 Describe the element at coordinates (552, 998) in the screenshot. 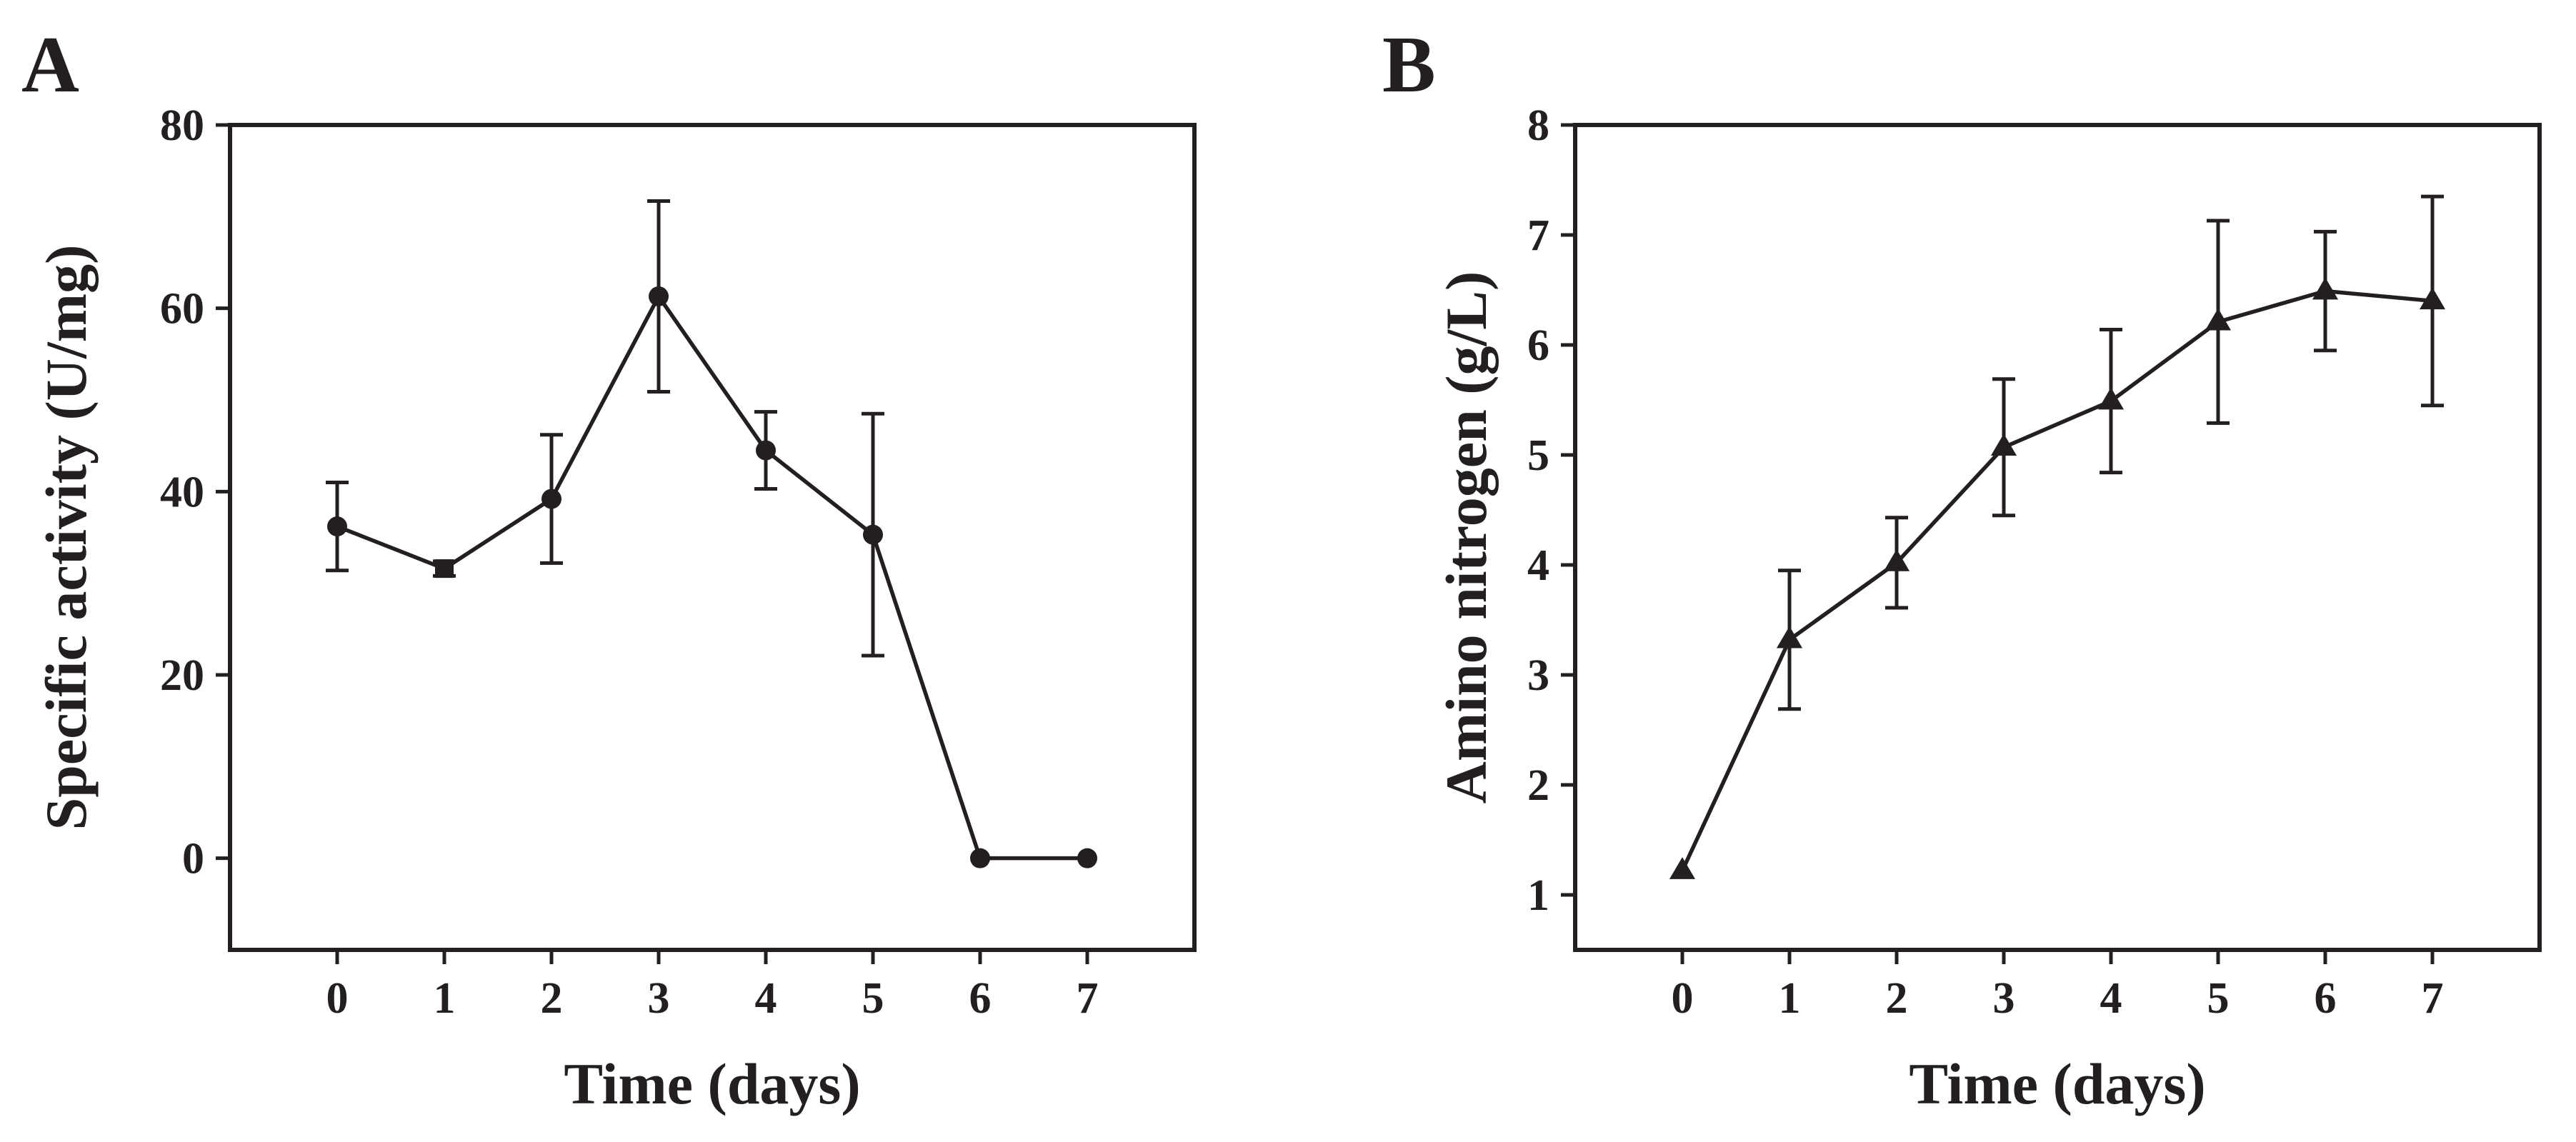

I see `panel-a-x-tick-label: 2` at that location.